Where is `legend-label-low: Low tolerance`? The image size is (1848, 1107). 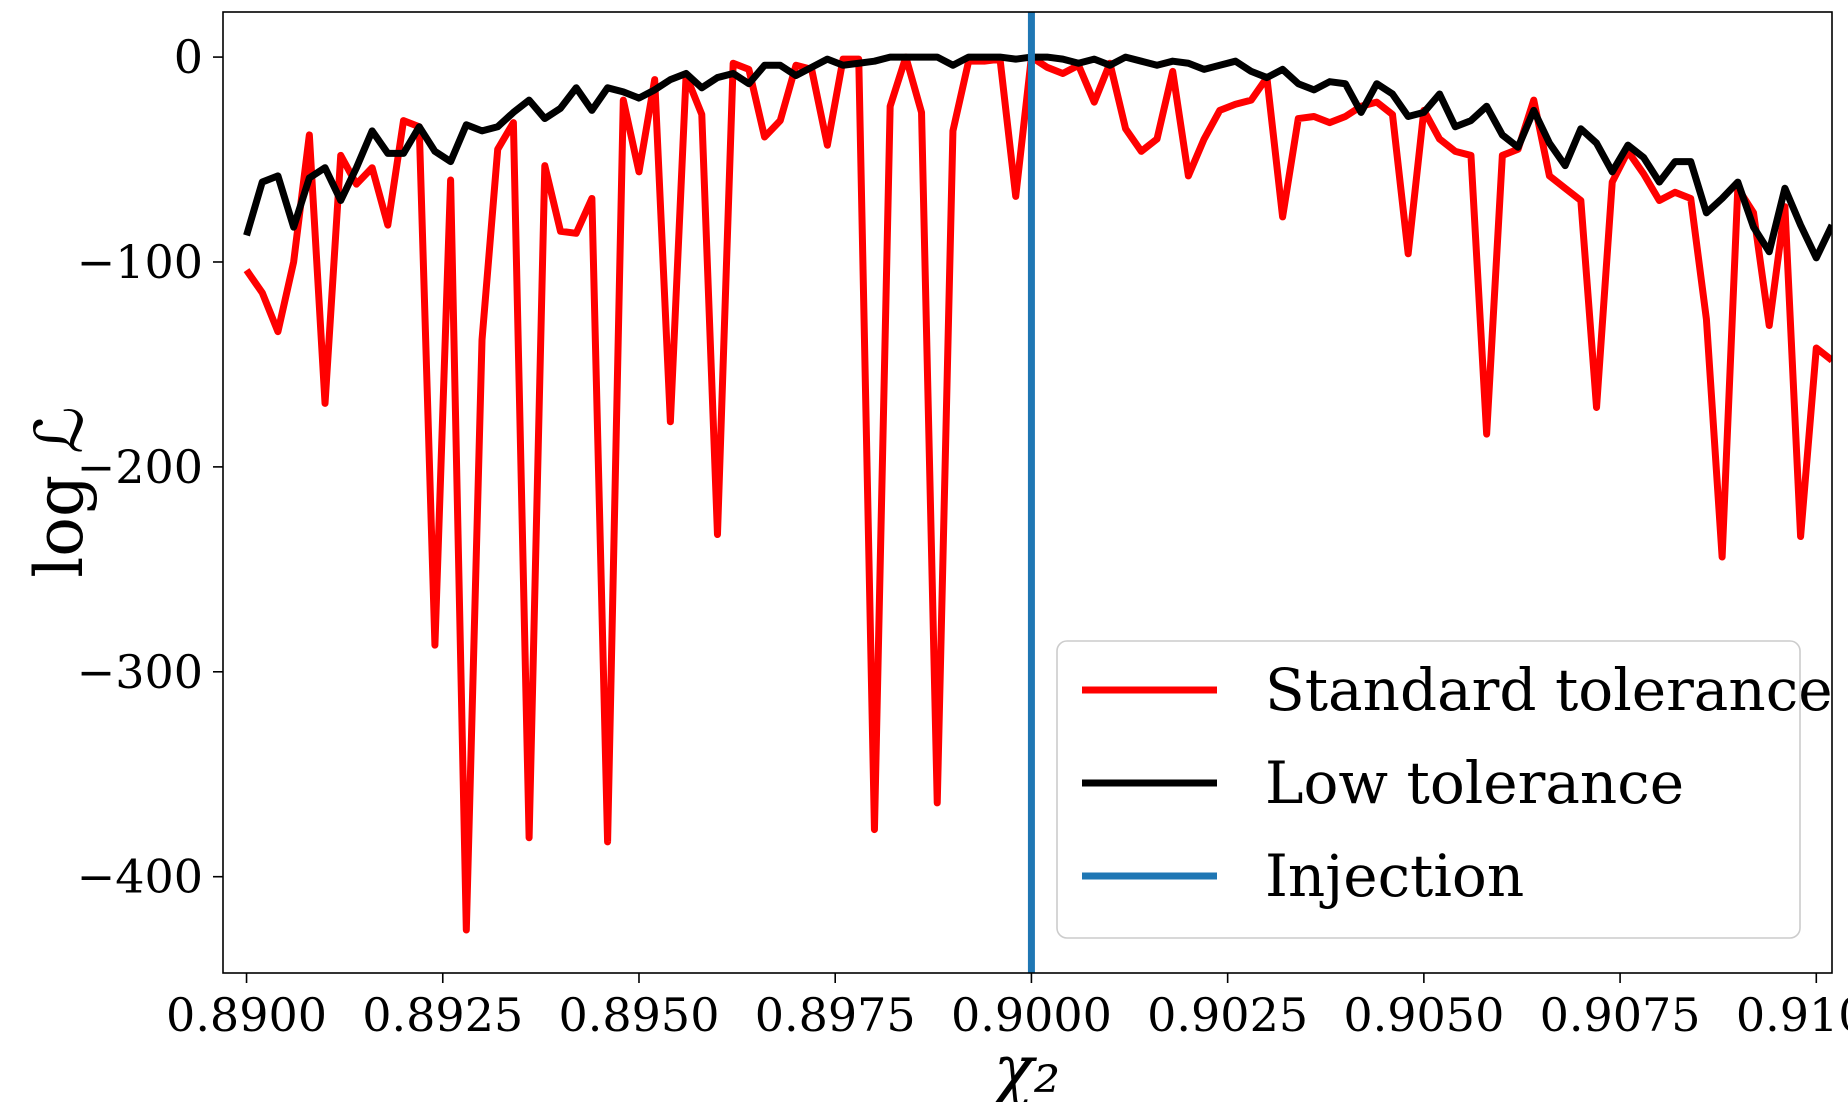 legend-label-low: Low tolerance is located at coordinates (1474, 783).